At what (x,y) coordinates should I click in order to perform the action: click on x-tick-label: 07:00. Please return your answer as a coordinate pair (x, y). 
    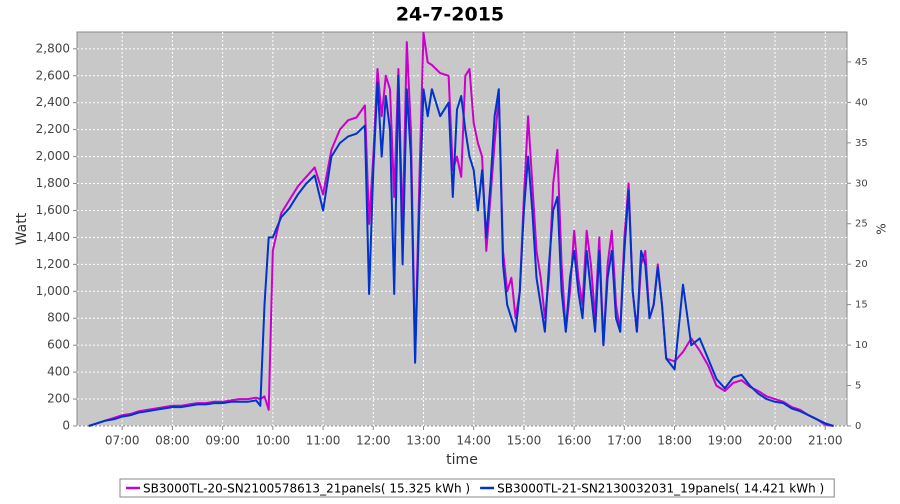
    Looking at the image, I should click on (122, 441).